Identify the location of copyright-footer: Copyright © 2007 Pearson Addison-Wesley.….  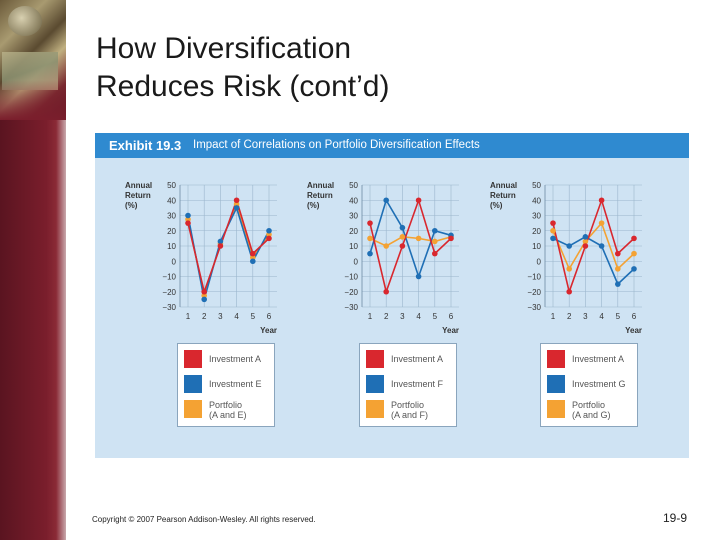
(204, 519).